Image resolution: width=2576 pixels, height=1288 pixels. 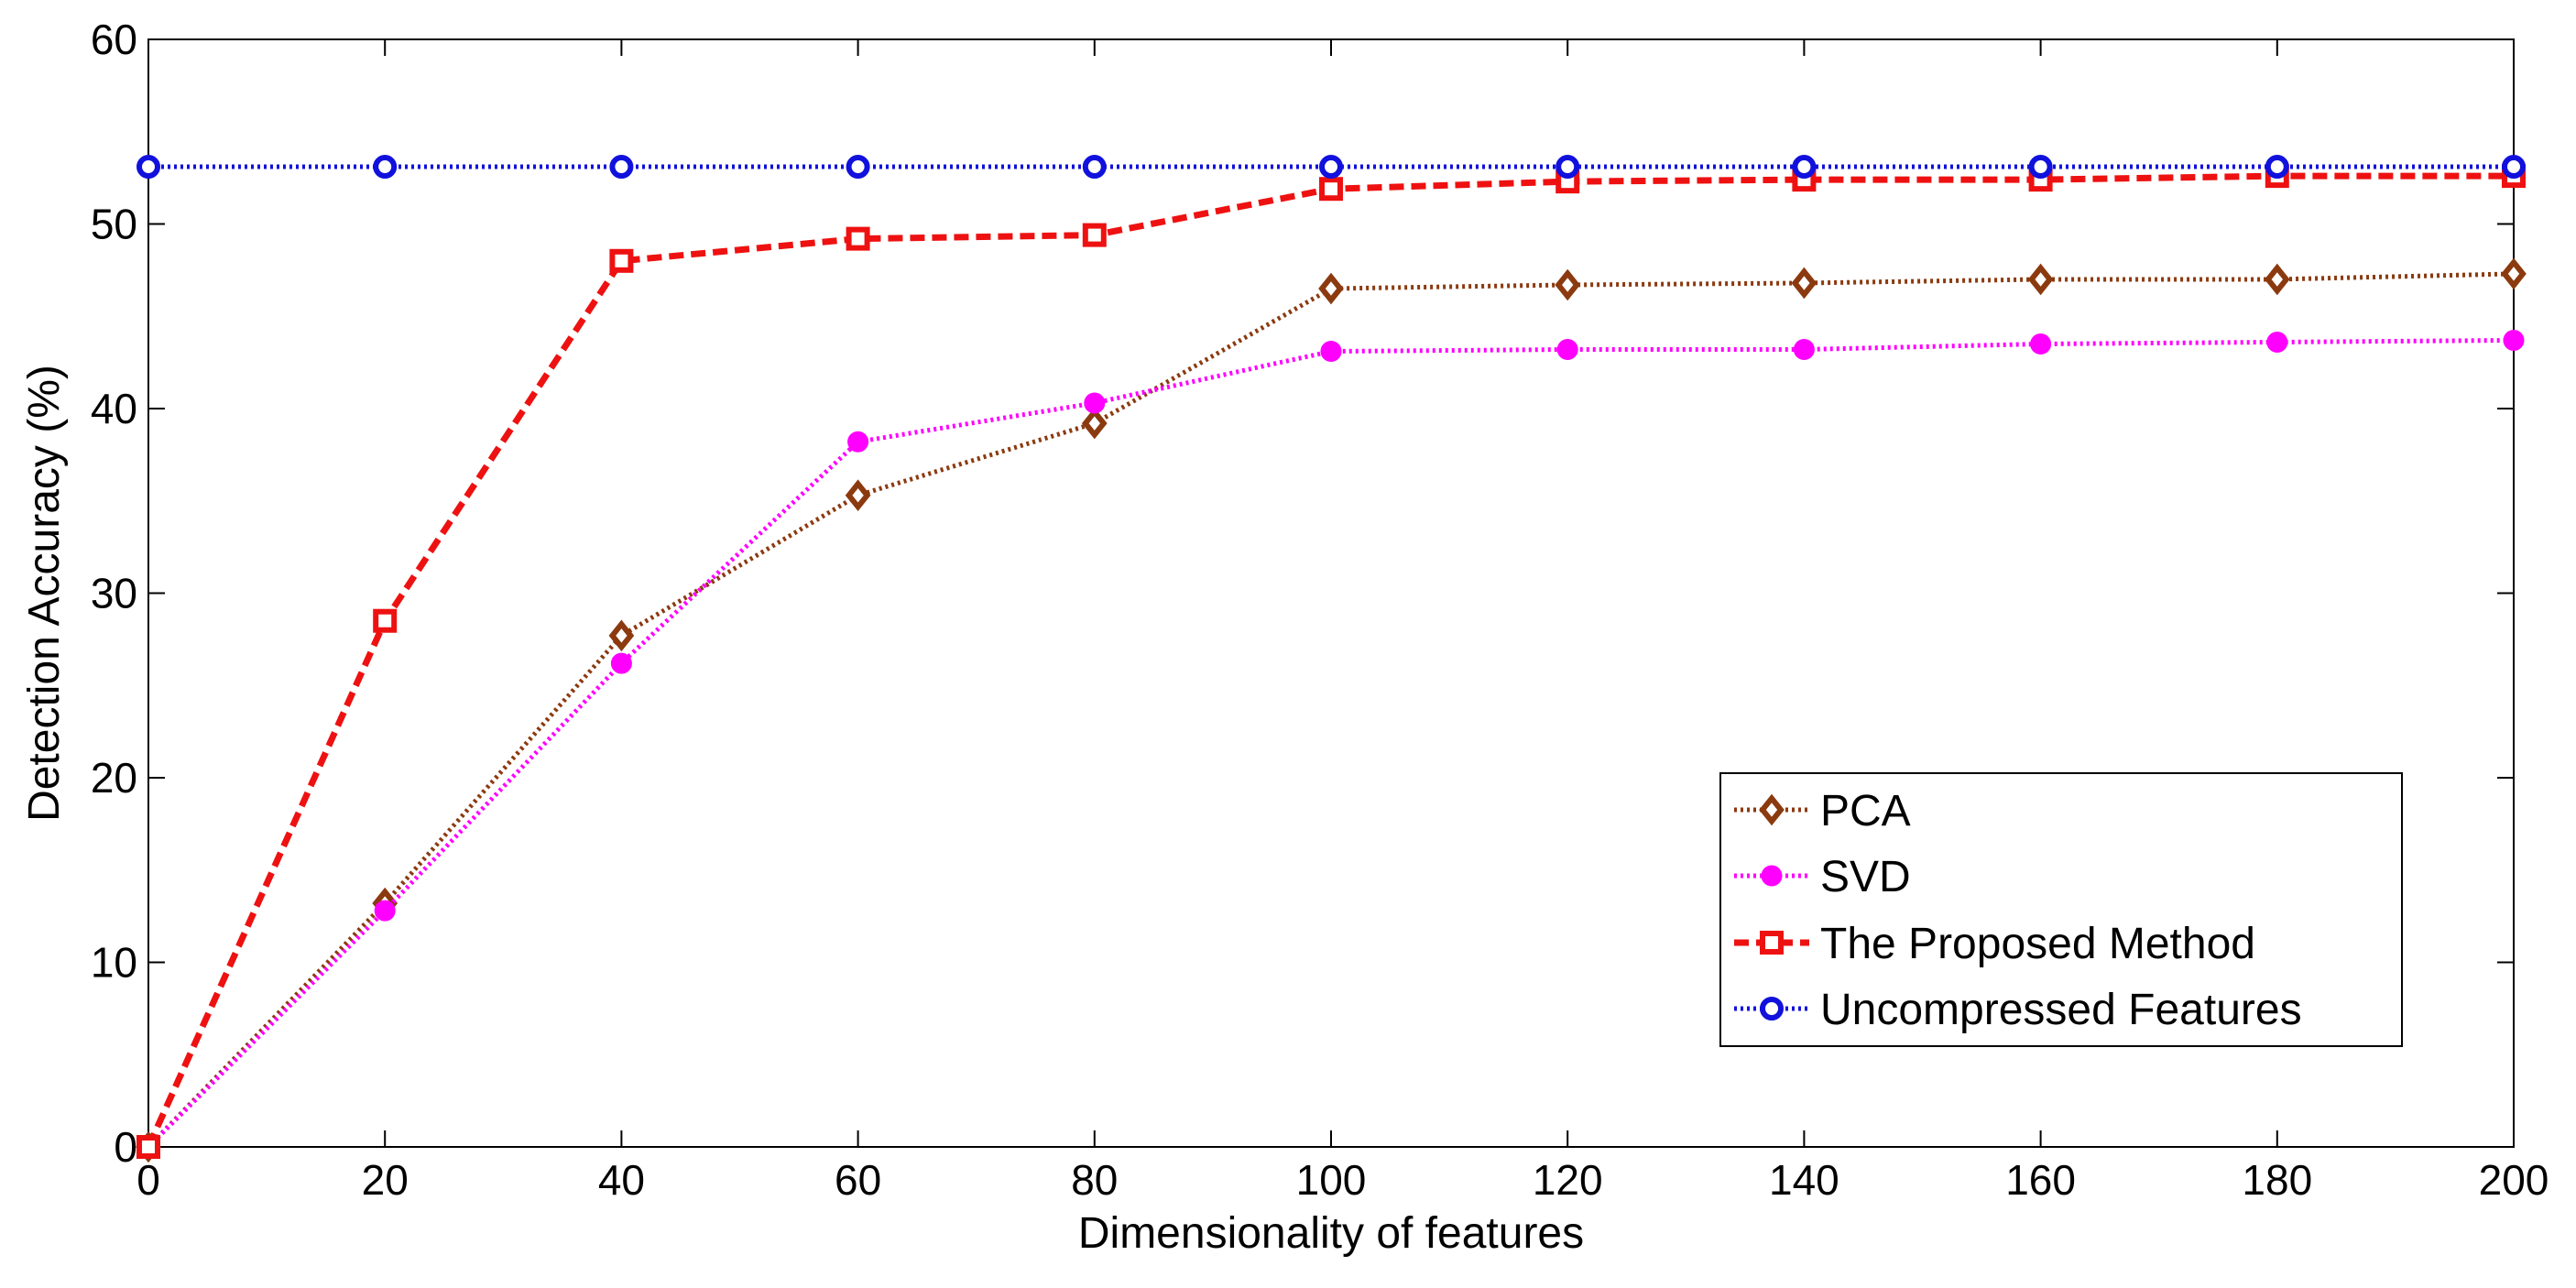 What do you see at coordinates (2514, 1180) in the screenshot?
I see `x-tick-label: 200` at bounding box center [2514, 1180].